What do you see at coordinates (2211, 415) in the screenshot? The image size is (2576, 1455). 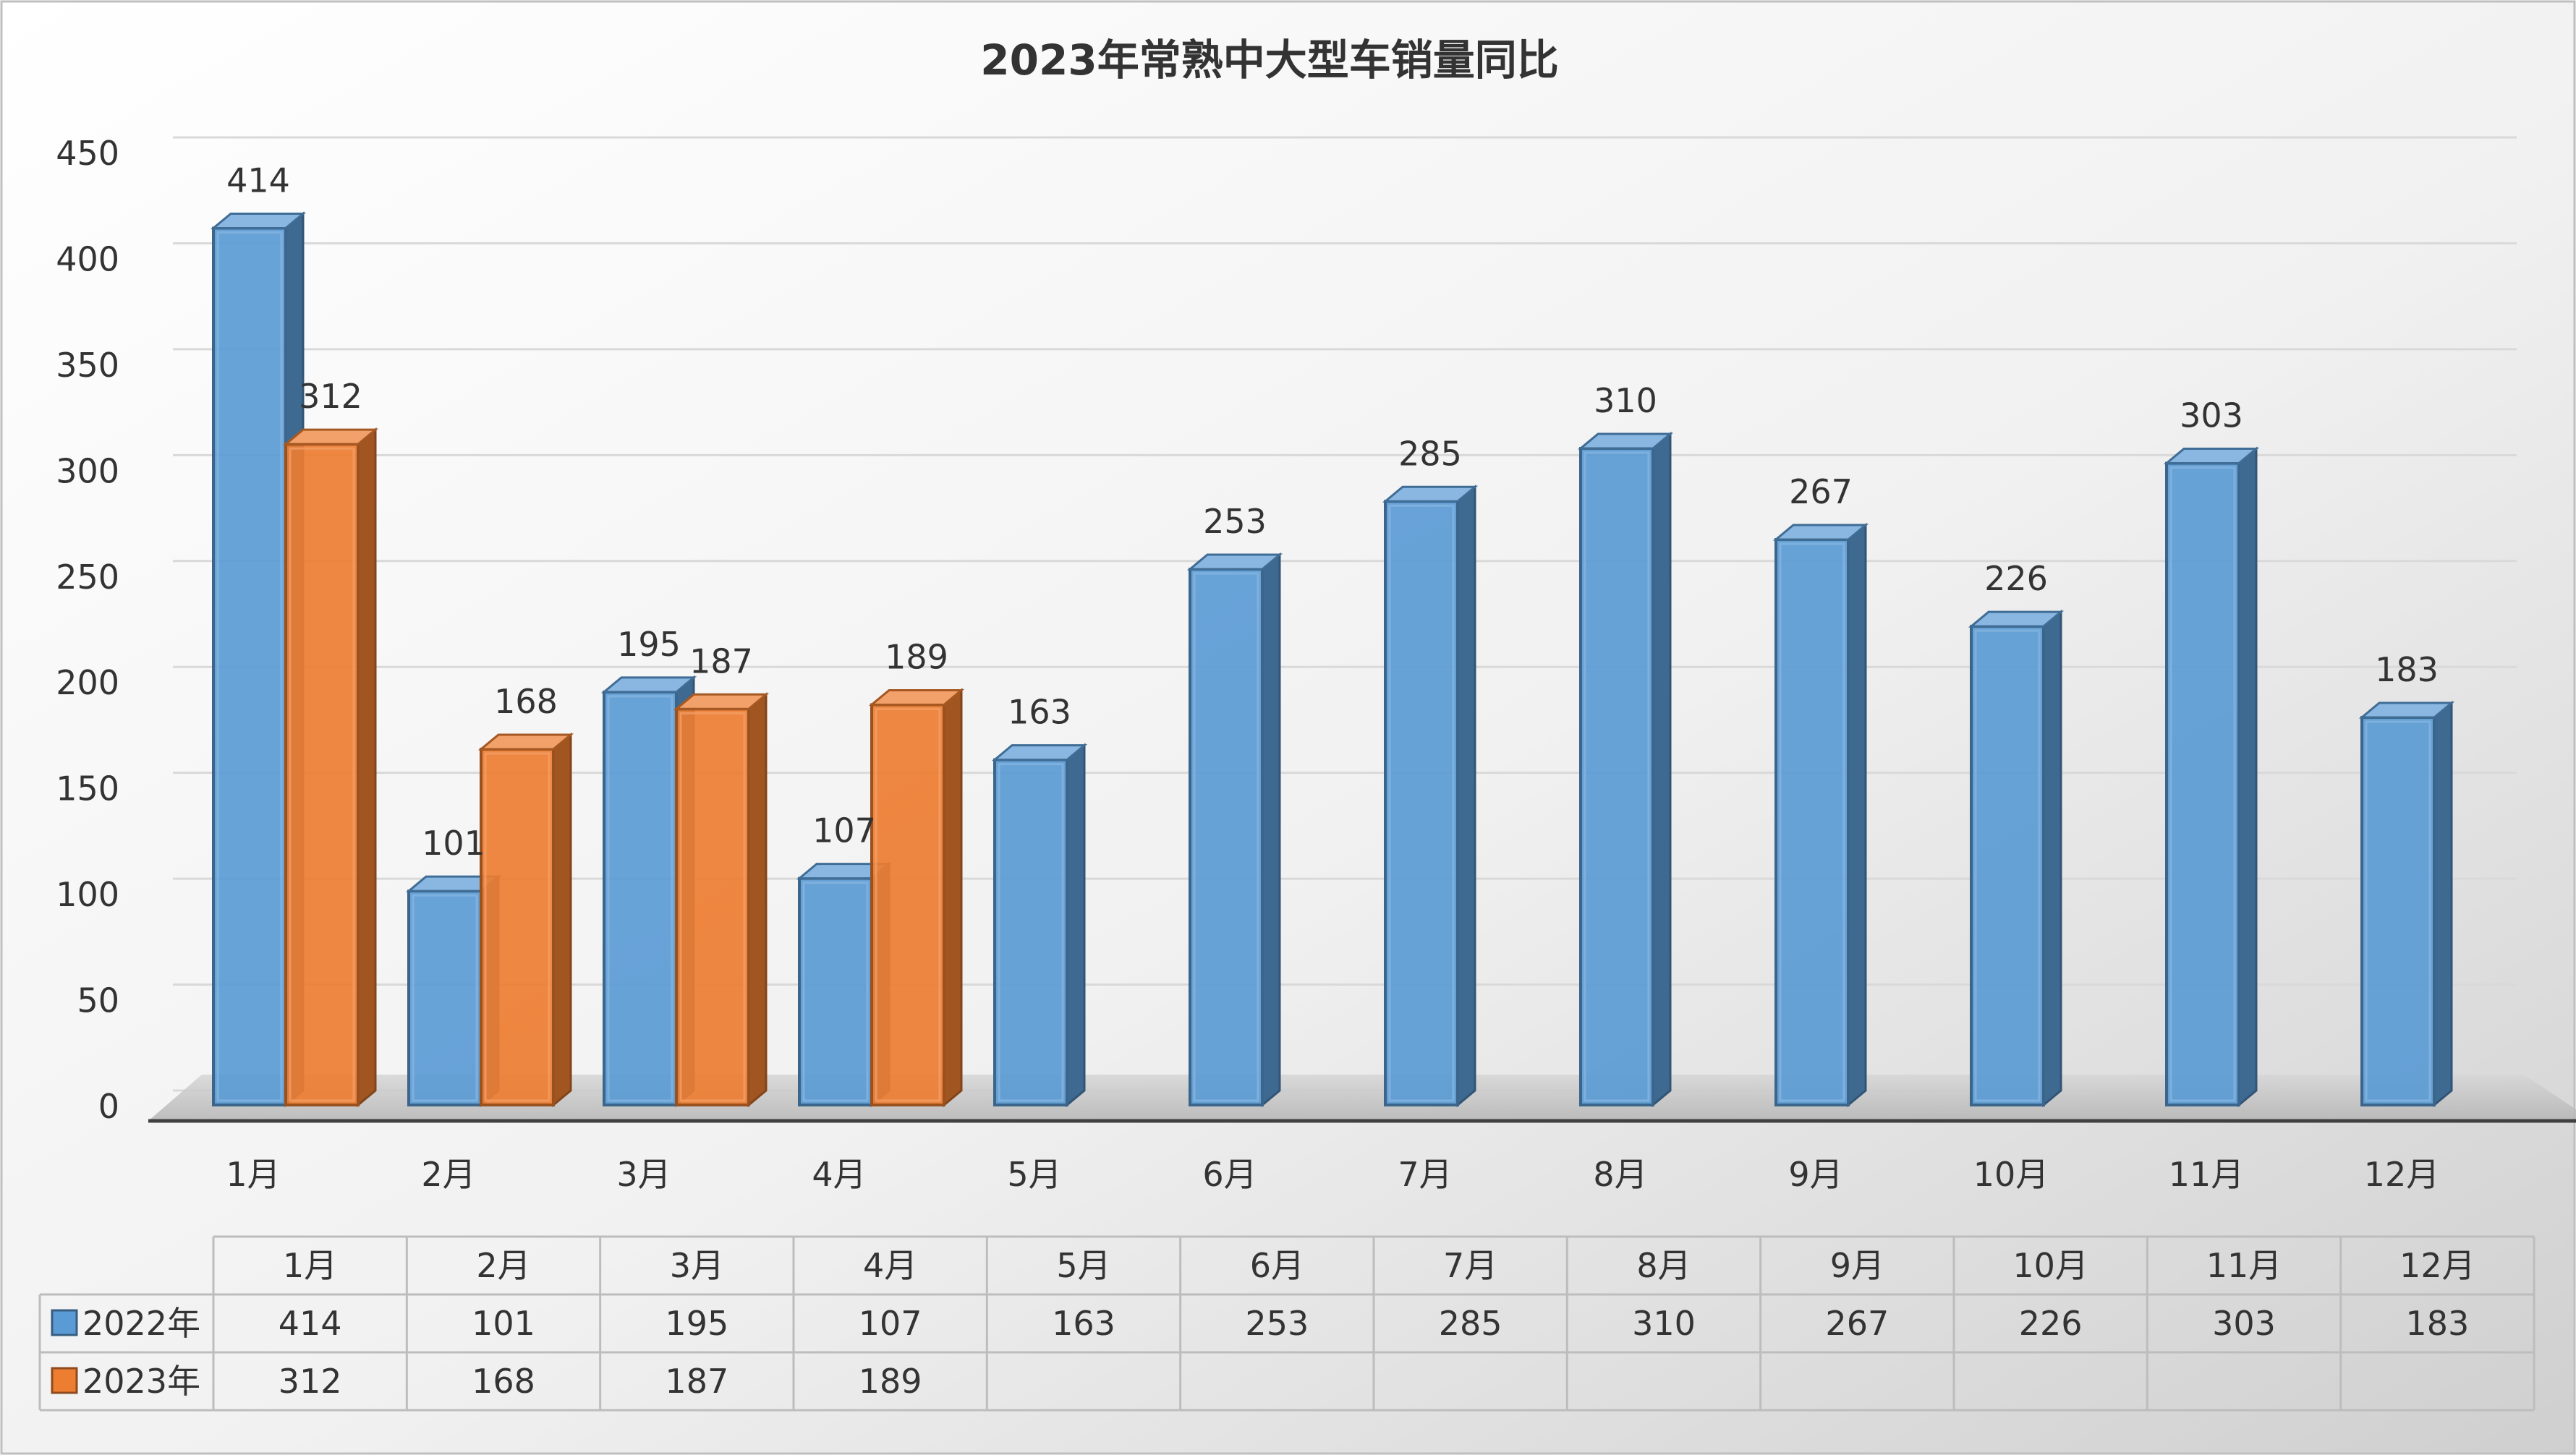 I see `data-label: 303` at bounding box center [2211, 415].